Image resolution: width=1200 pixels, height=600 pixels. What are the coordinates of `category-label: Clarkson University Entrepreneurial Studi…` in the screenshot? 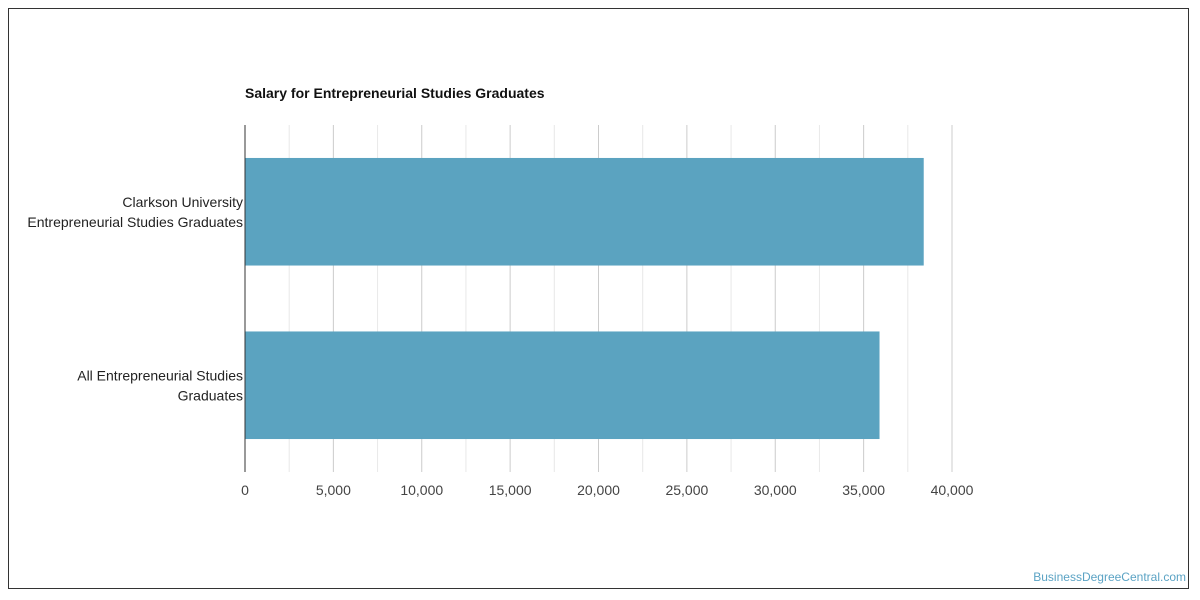 It's located at (135, 212).